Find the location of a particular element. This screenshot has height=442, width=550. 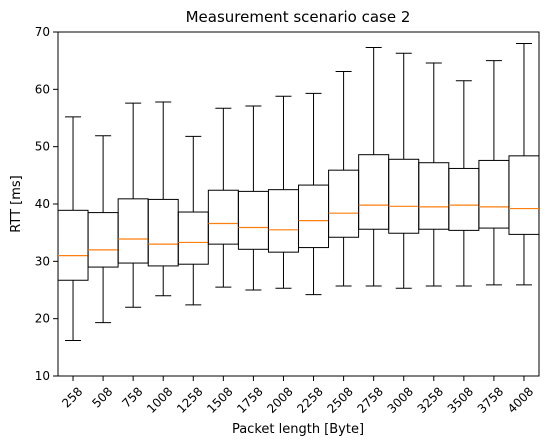

x-tick-label: 3508 is located at coordinates (460, 399).